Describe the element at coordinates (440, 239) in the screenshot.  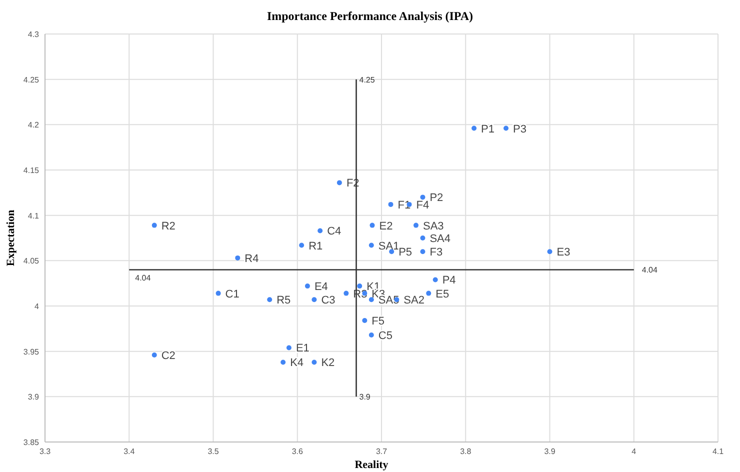
I see `data-label: SA4` at that location.